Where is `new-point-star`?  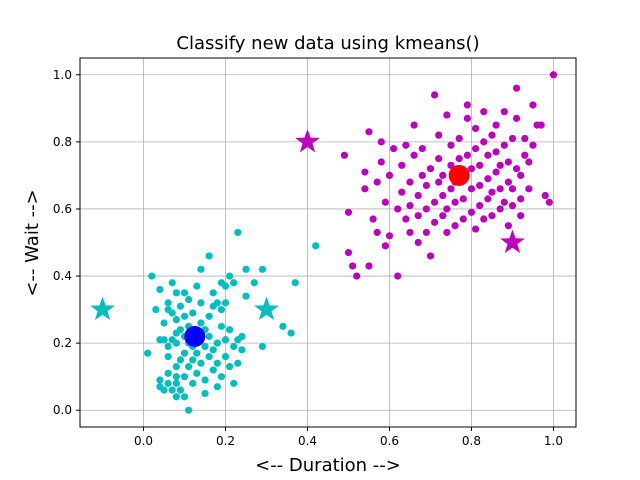
new-point-star is located at coordinates (512, 241).